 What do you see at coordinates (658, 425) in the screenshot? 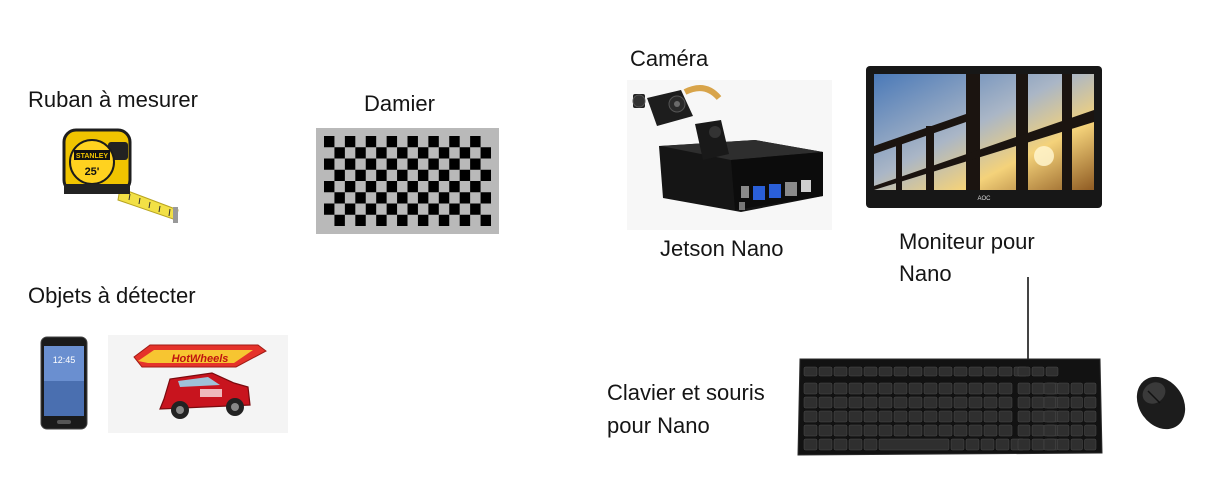
I see `keyboard-label-line2: pour Nano` at bounding box center [658, 425].